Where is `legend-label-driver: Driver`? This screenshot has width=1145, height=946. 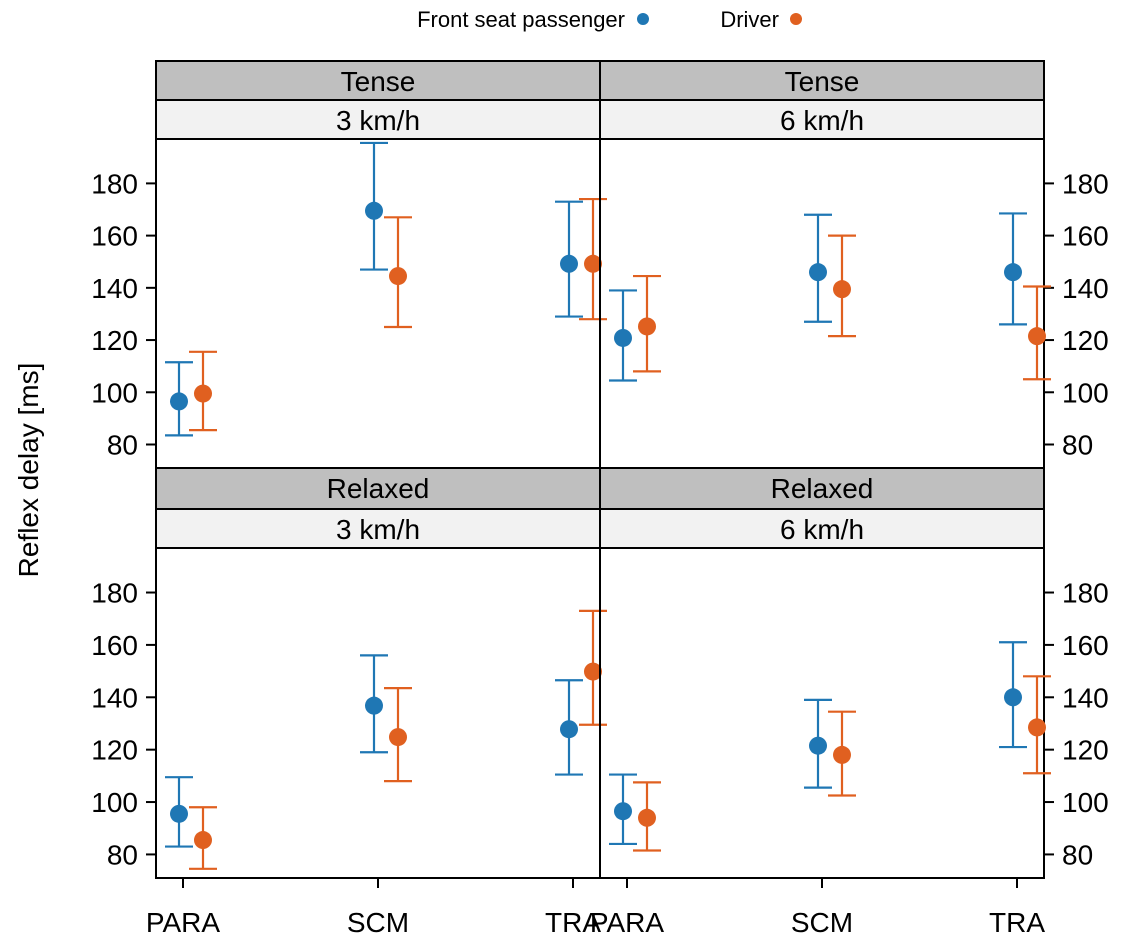 legend-label-driver: Driver is located at coordinates (749, 19).